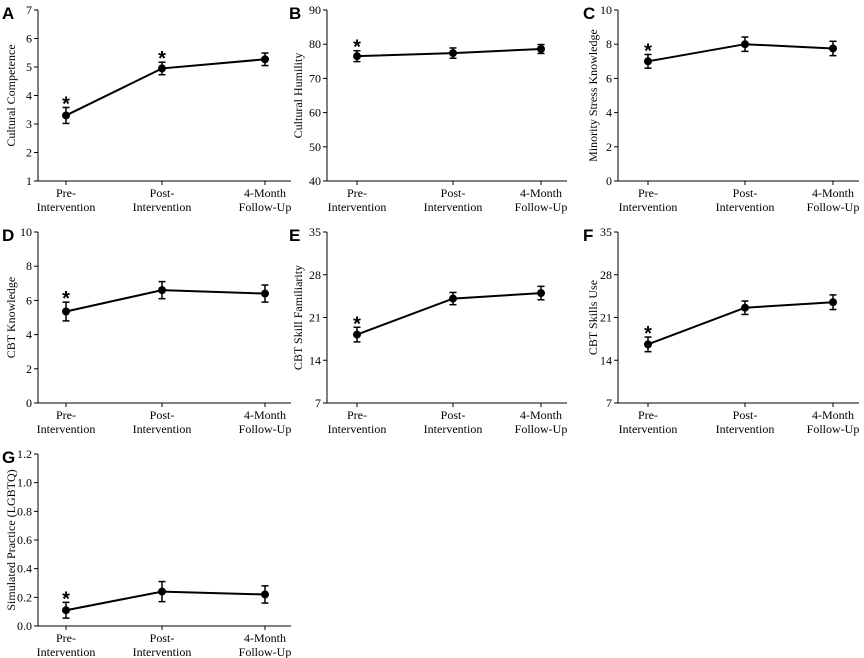 Image resolution: width=864 pixels, height=658 pixels. I want to click on y-axis-label-f: CBT Skills Use, so click(593, 317).